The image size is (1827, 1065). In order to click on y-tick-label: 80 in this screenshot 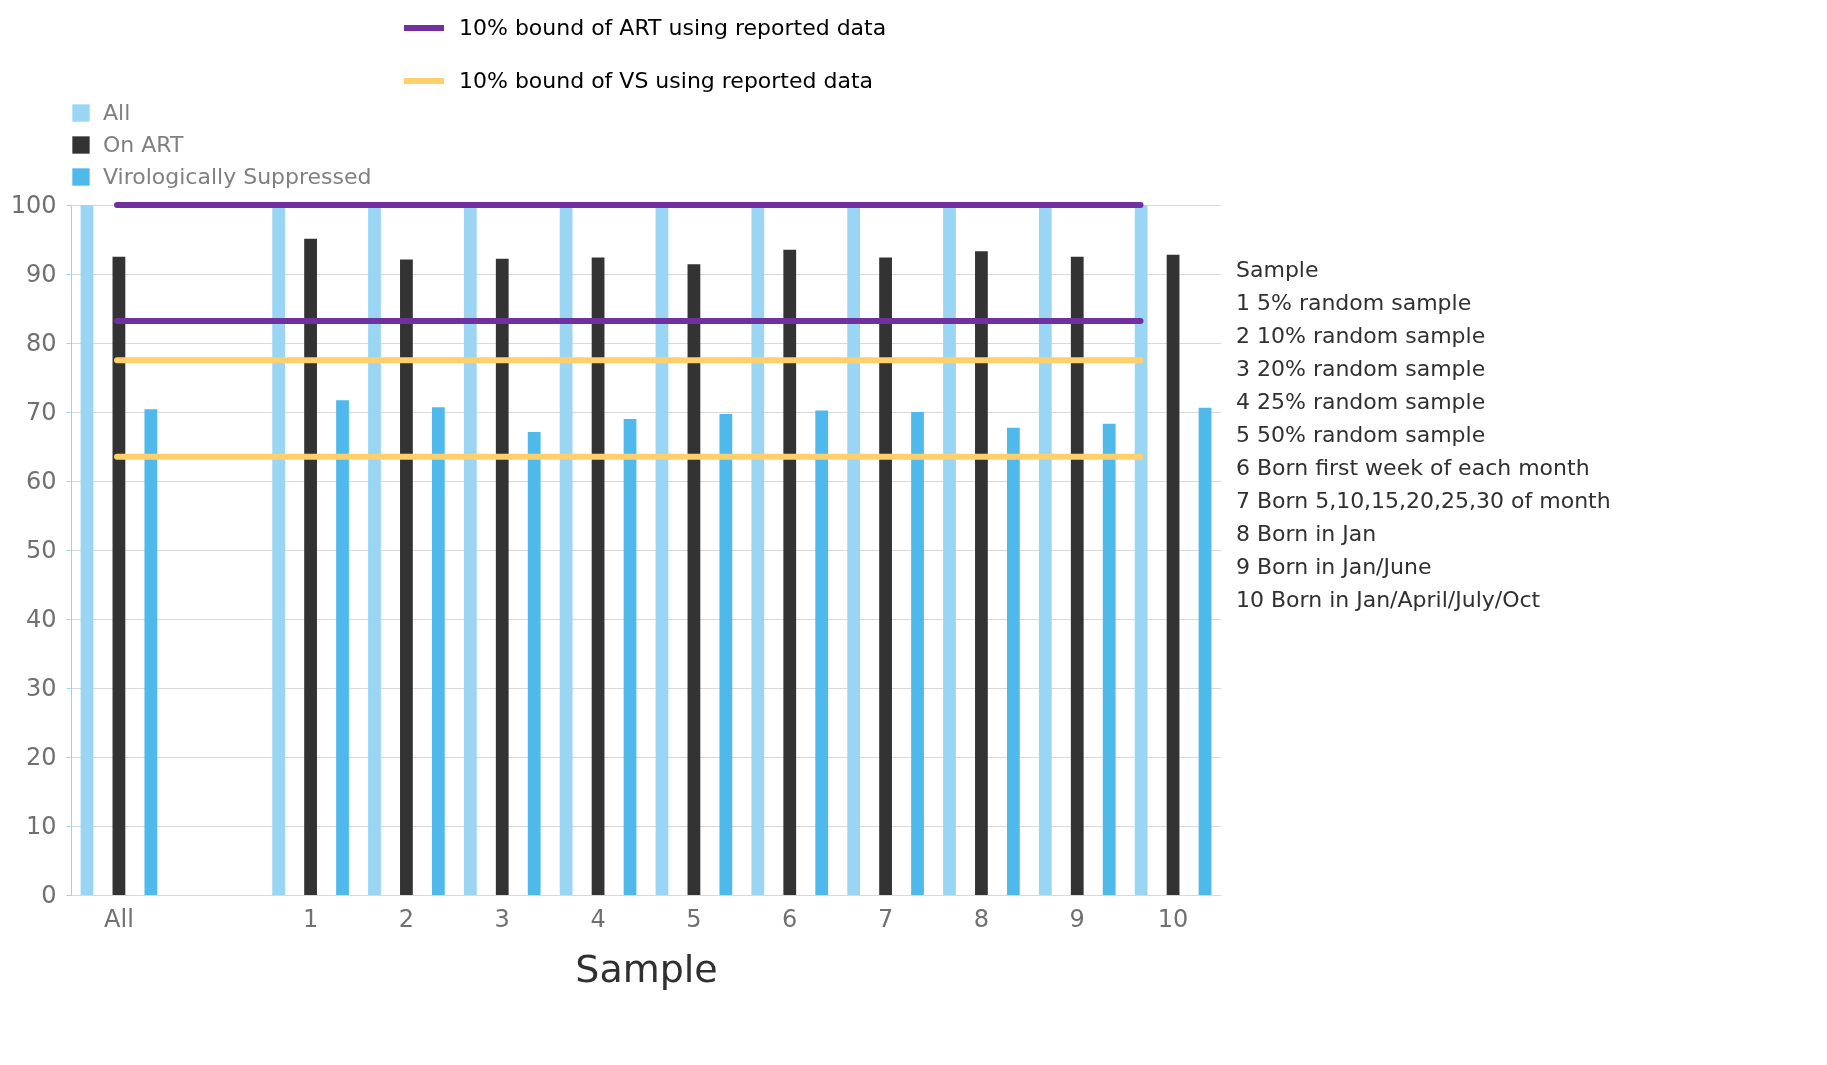, I will do `click(41, 342)`.